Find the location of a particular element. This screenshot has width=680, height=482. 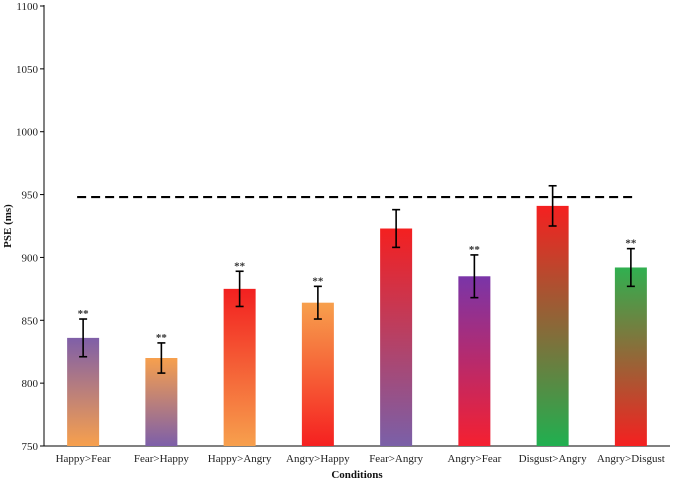

y-axis-title: PSE (ms) is located at coordinates (8, 226).